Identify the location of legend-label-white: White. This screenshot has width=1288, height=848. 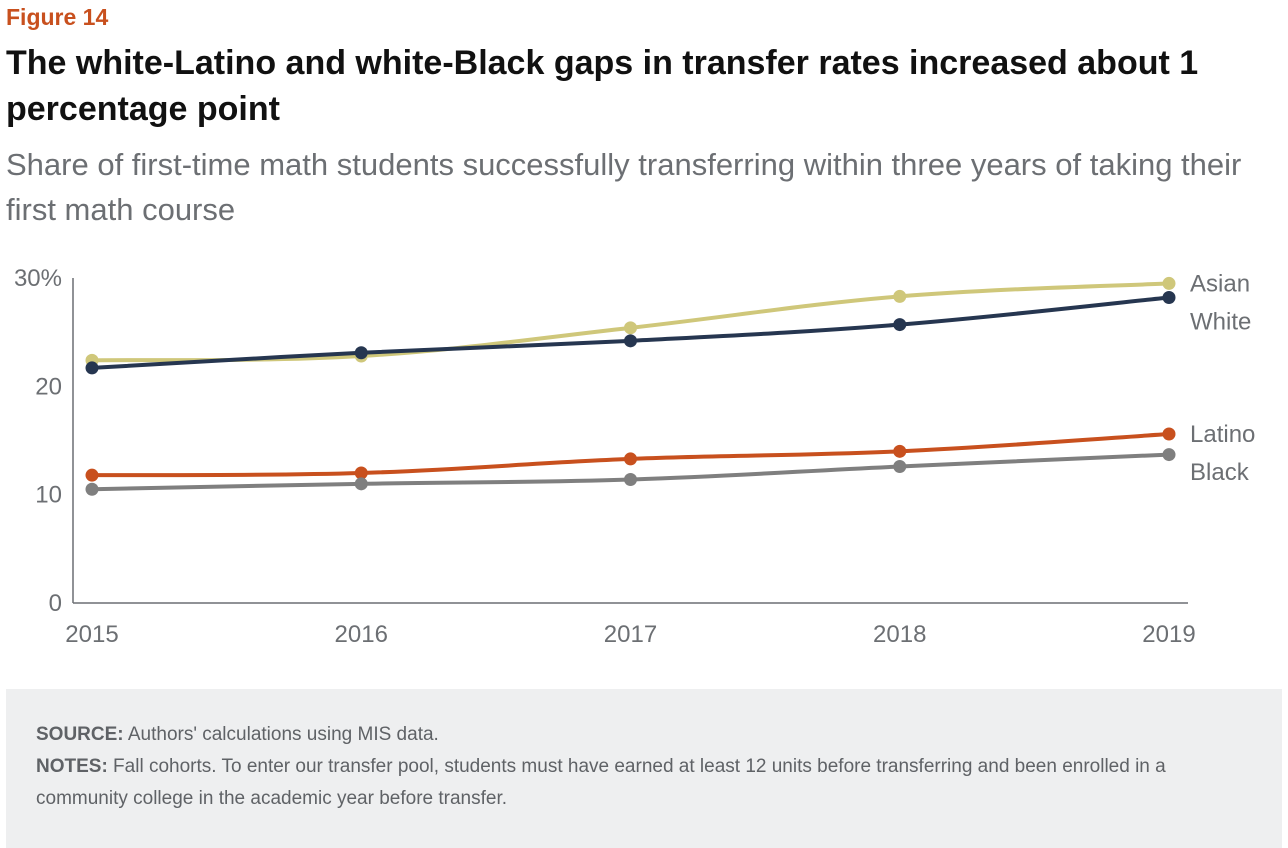
(1220, 321).